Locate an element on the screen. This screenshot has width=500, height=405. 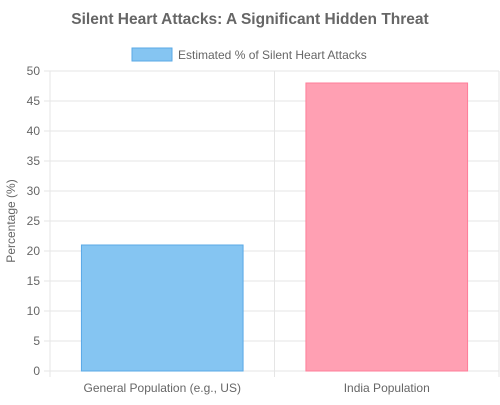
y-tick-label: 15 is located at coordinates (34, 281).